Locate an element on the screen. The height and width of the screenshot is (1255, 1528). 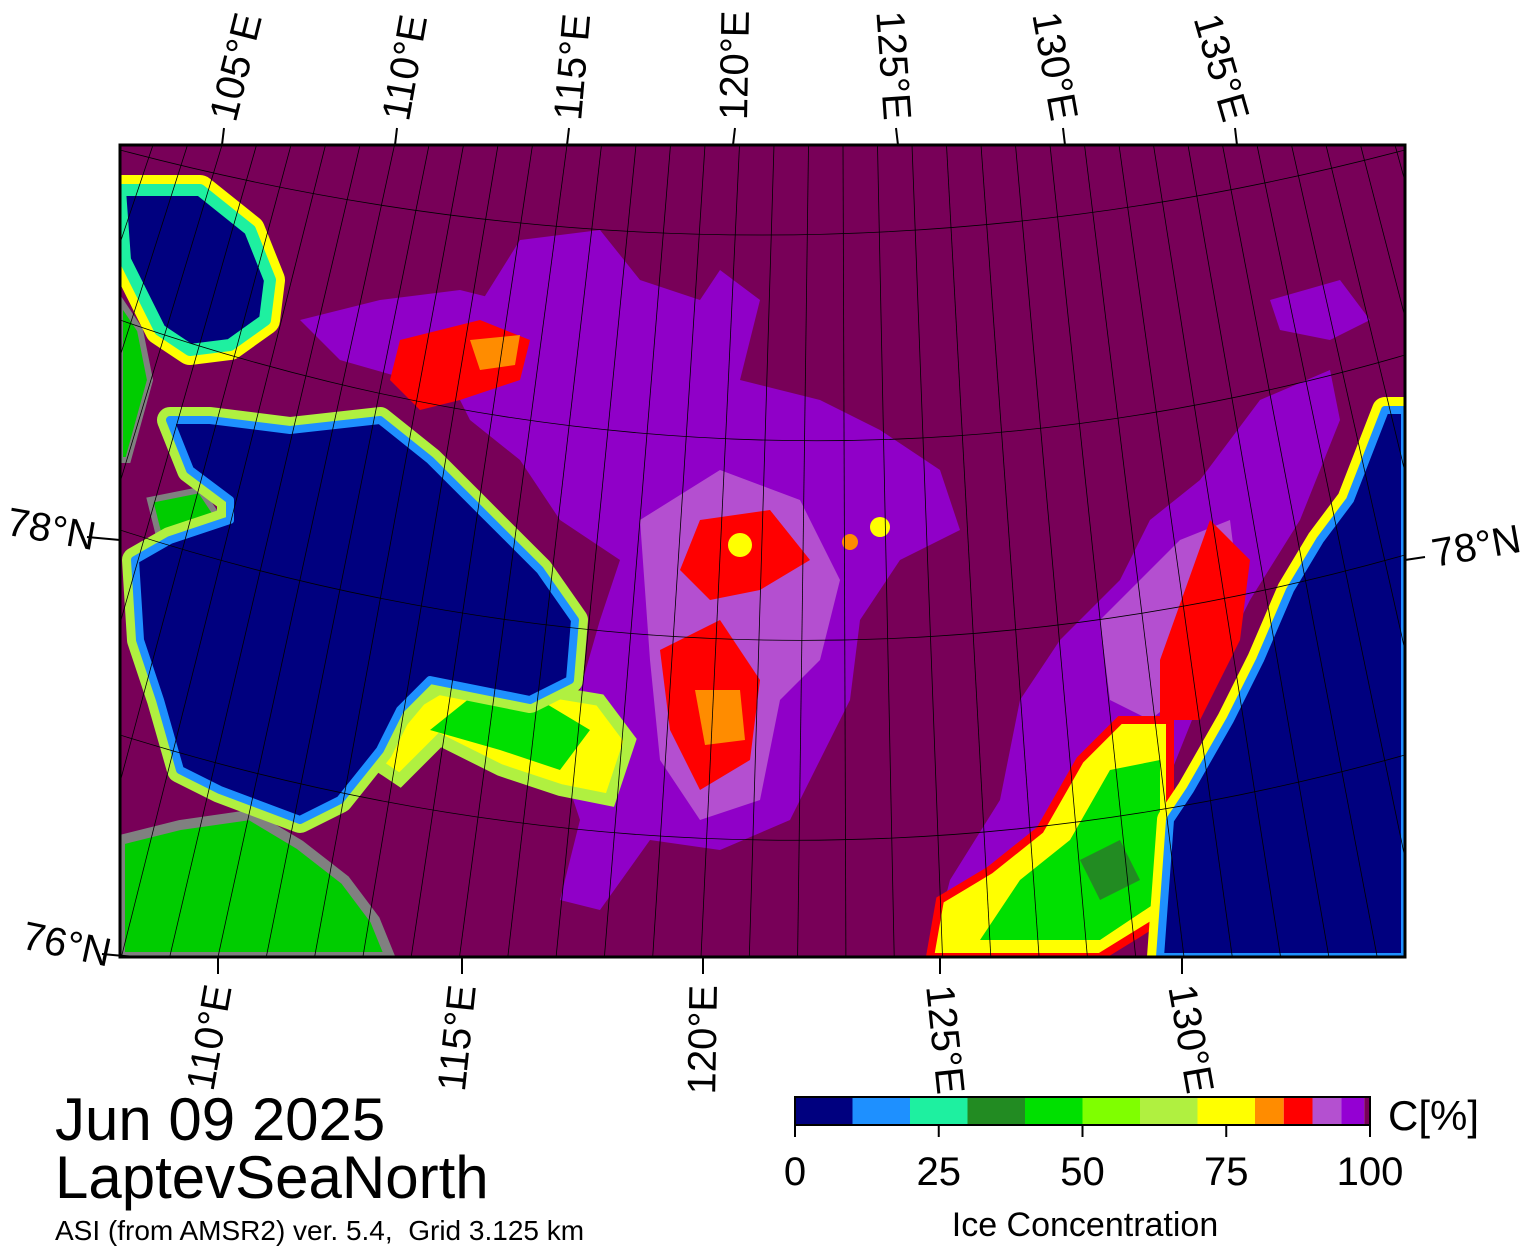
colorbar: 0 25 50 75 100 is located at coordinates (1094, 1145).